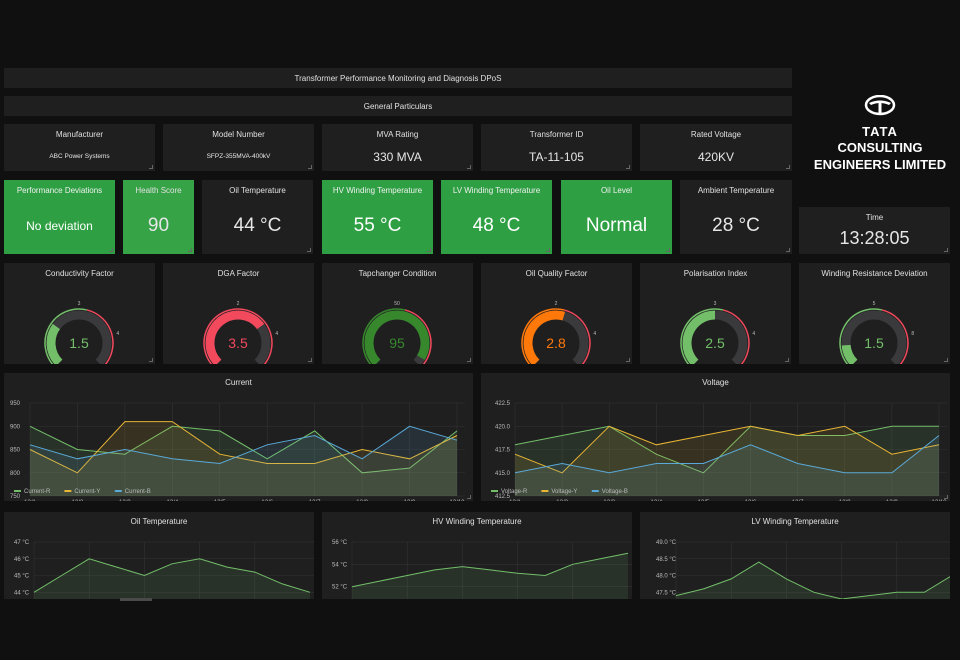  I want to click on lv-winding-temperature-panel: LV Winding Temperature 48 °C, so click(496, 217).